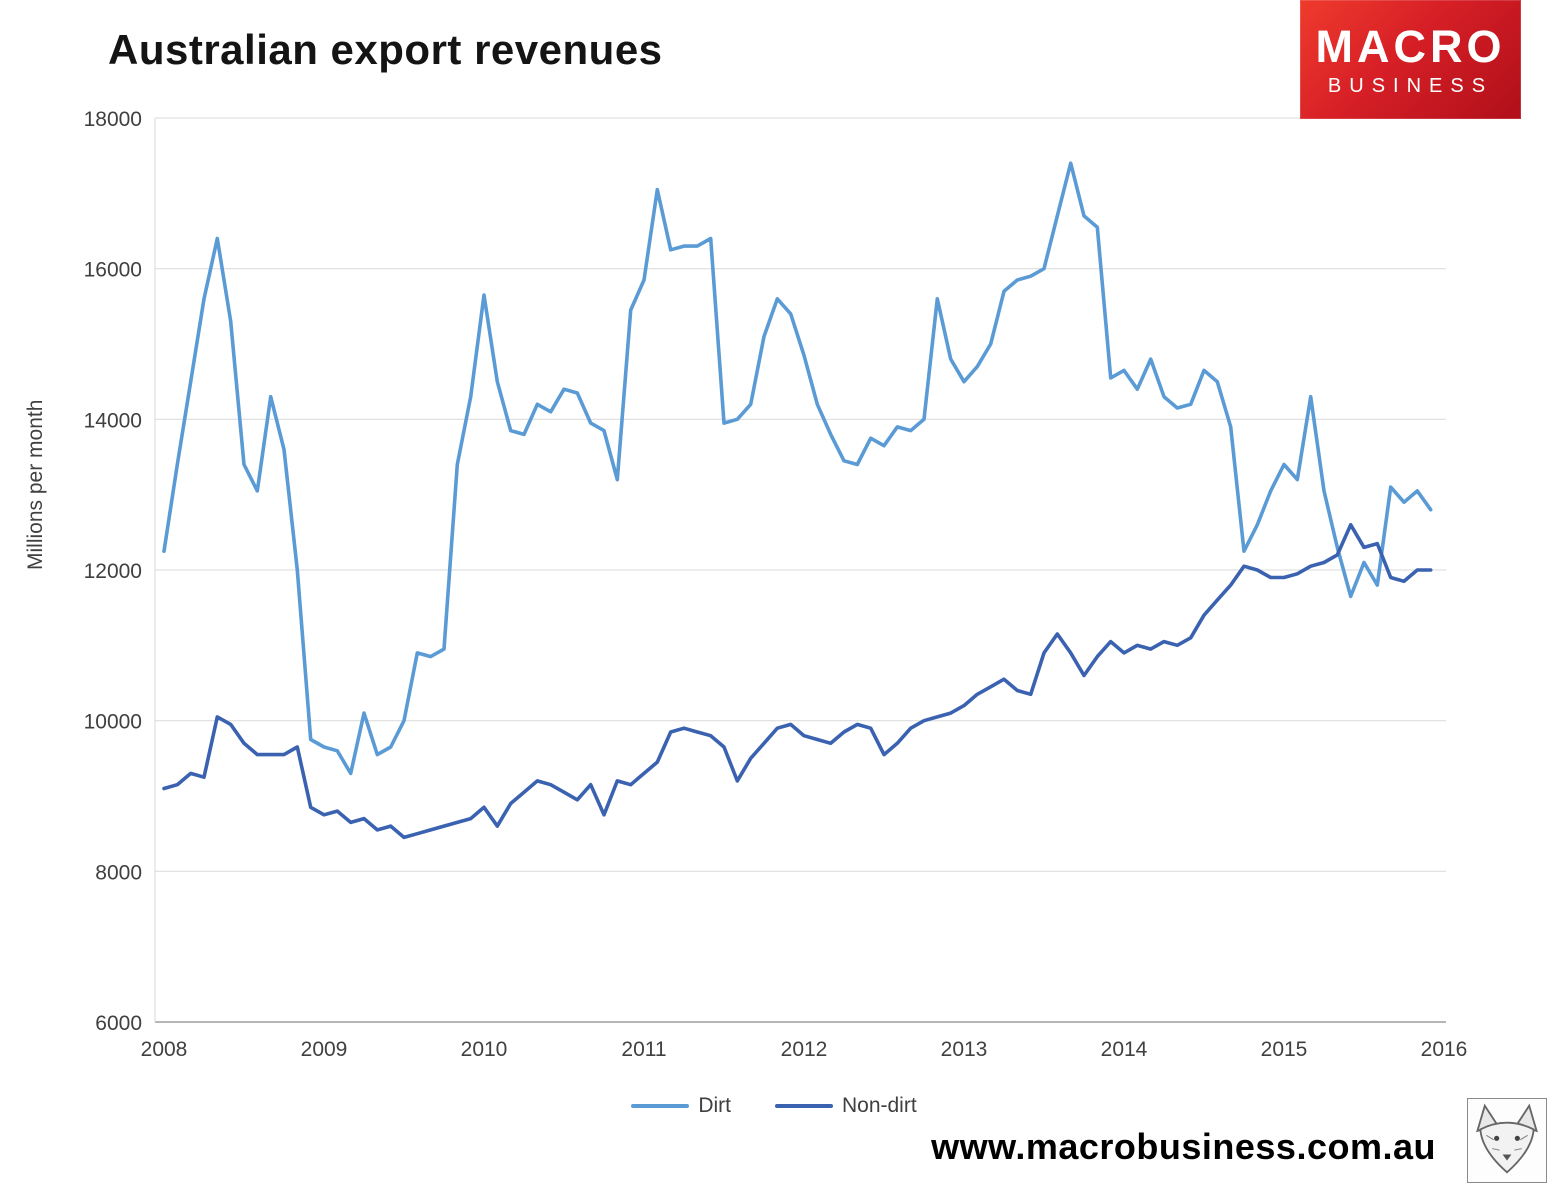 The height and width of the screenshot is (1184, 1548). Describe the element at coordinates (385, 49) in the screenshot. I see `page-title: Australian export revenues` at that location.